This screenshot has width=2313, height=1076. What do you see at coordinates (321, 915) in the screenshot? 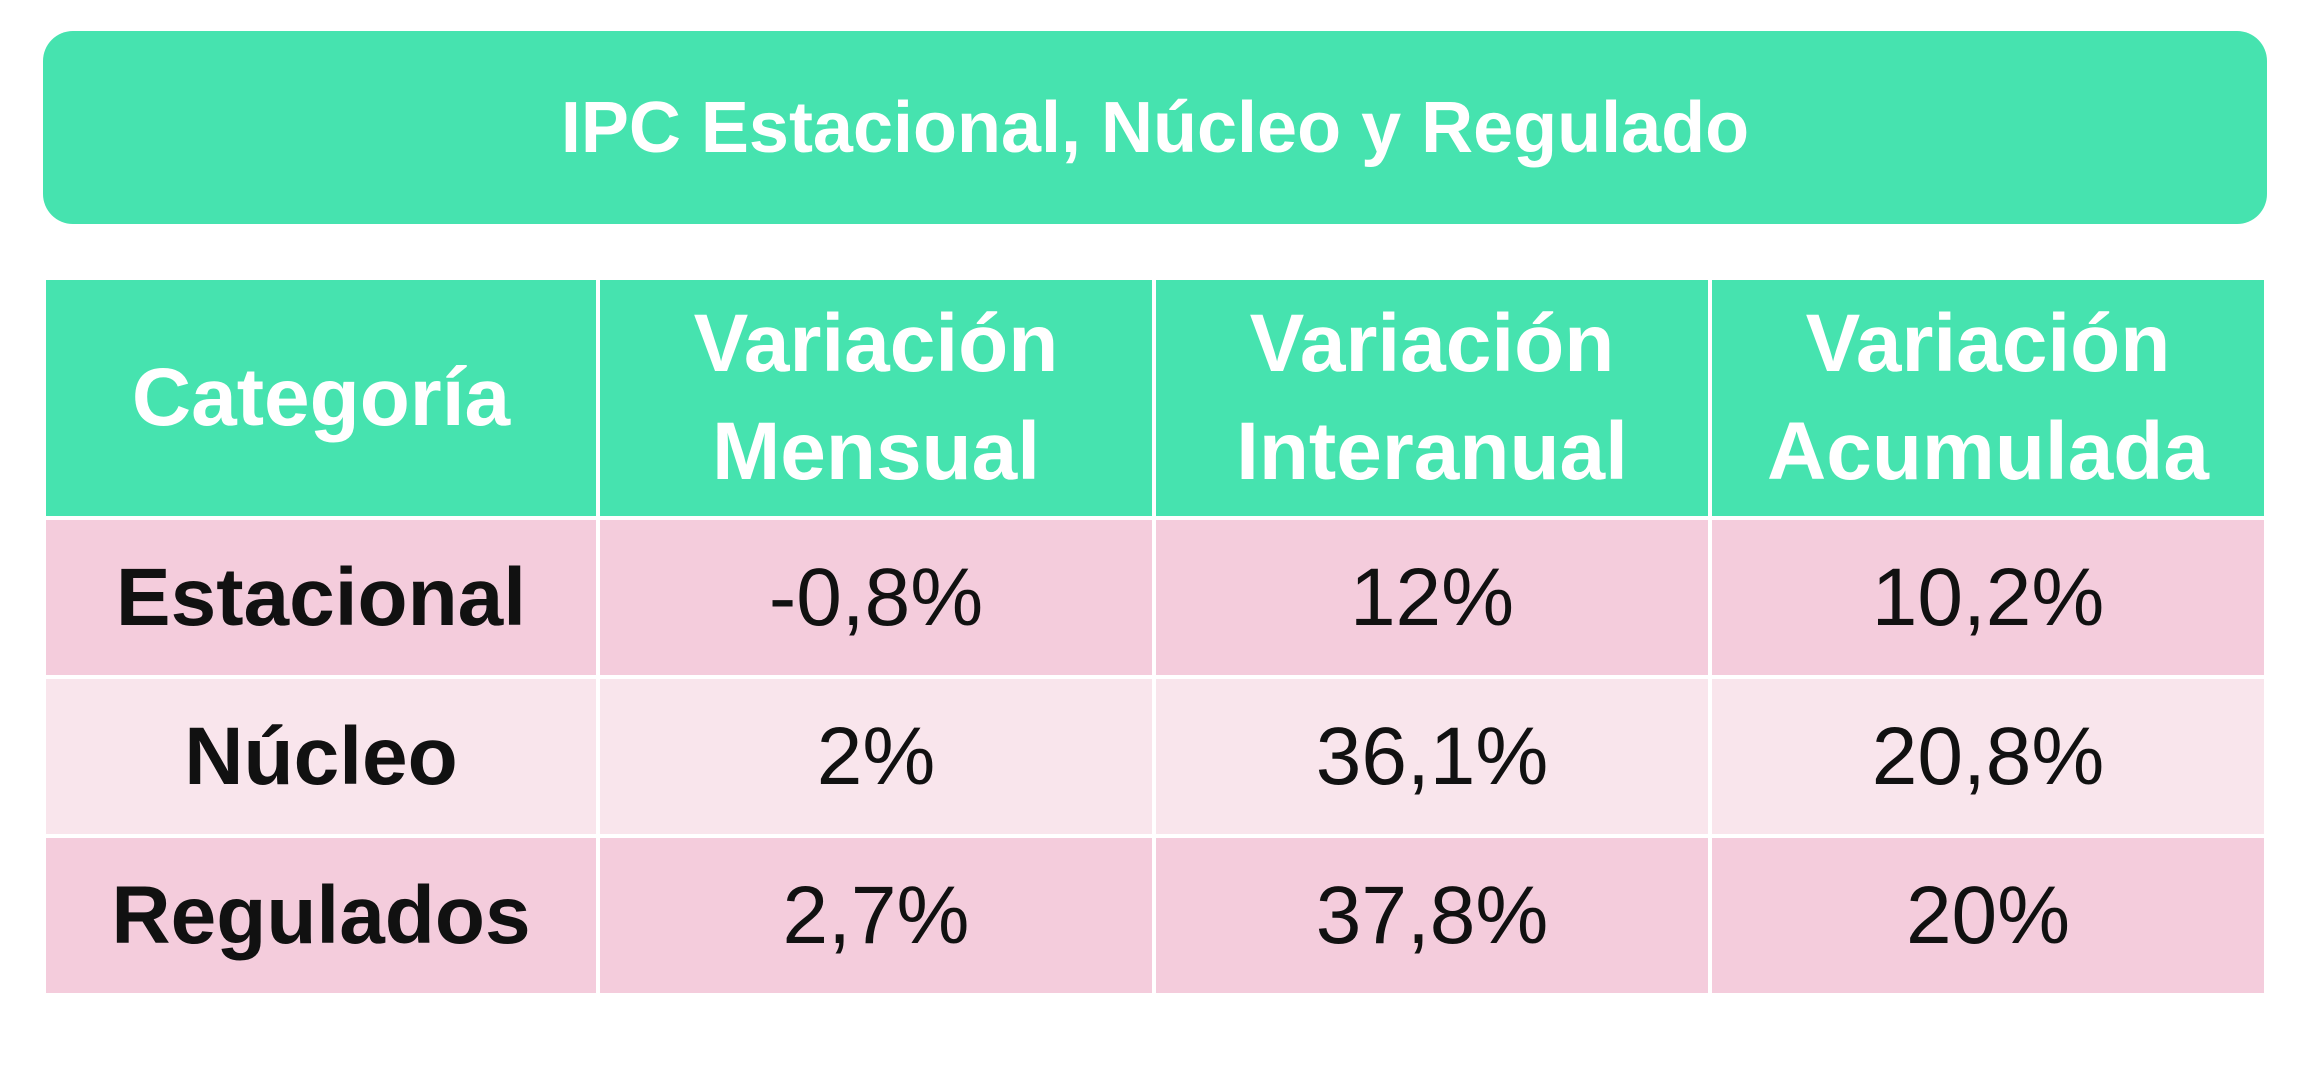
I see `row-category: Regulados` at bounding box center [321, 915].